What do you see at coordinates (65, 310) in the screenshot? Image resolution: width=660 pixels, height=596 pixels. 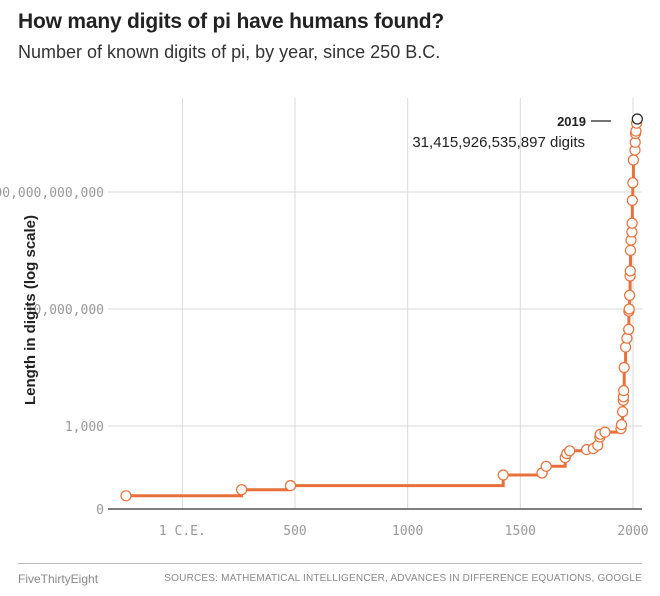 I see `y-tick-label: 10,000,000` at bounding box center [65, 310].